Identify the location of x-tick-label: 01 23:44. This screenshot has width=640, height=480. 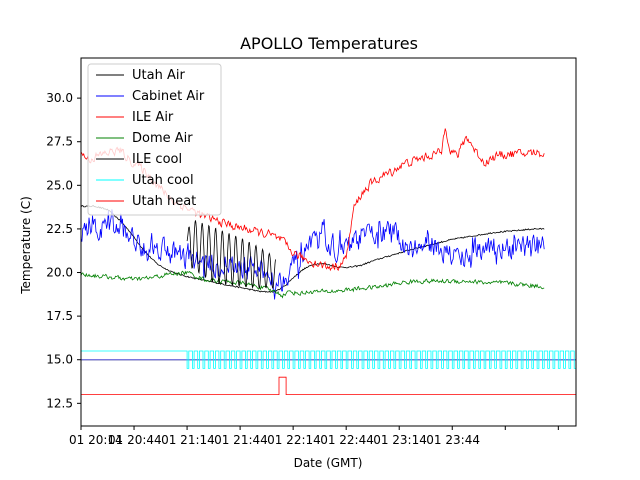
(453, 440).